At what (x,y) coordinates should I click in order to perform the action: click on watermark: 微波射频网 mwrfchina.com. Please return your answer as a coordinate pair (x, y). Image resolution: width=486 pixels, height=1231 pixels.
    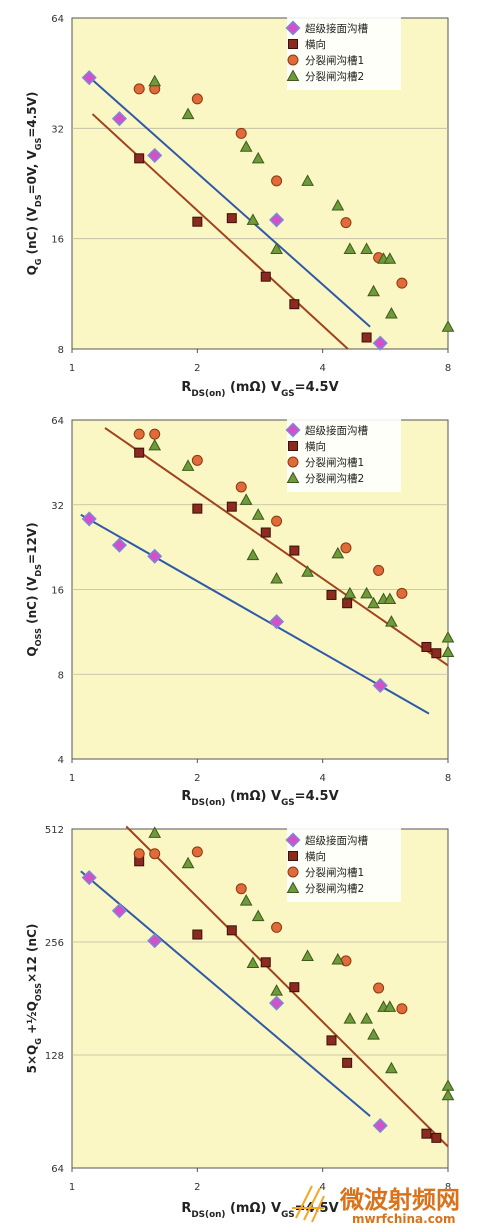
    Looking at the image, I should click on (388, 1202).